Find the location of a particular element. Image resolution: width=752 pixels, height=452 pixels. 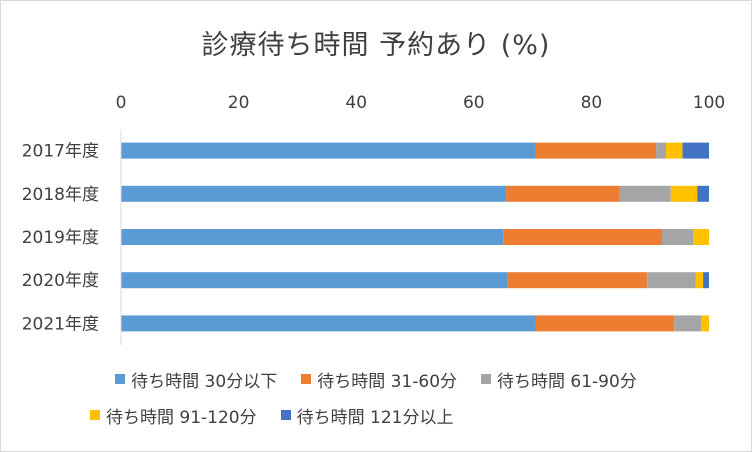

legend-item: 待ち時間 91-120分 is located at coordinates (173, 415).